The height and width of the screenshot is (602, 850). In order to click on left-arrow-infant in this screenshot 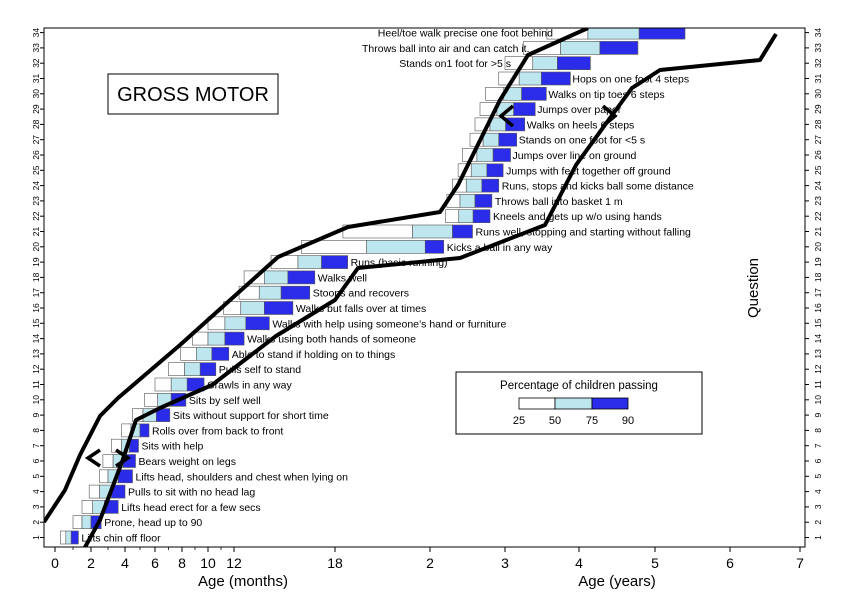, I will do `click(92, 458)`.